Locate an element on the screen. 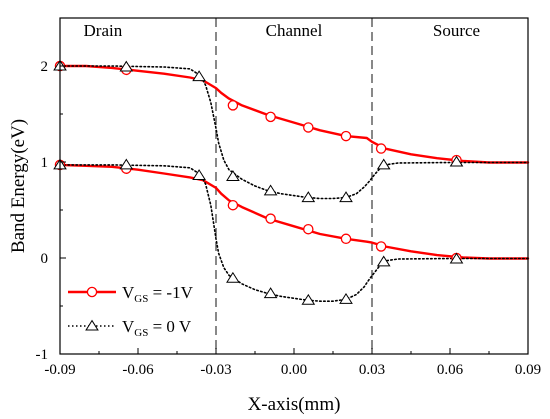 The image size is (550, 419). legend-item-vgs-0v: VGS = 0 V is located at coordinates (130, 328).